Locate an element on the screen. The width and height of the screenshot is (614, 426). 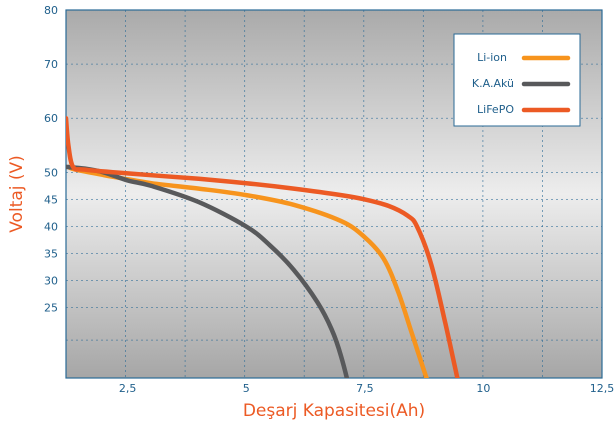
y-tick-label: 45 is located at coordinates (51, 199).